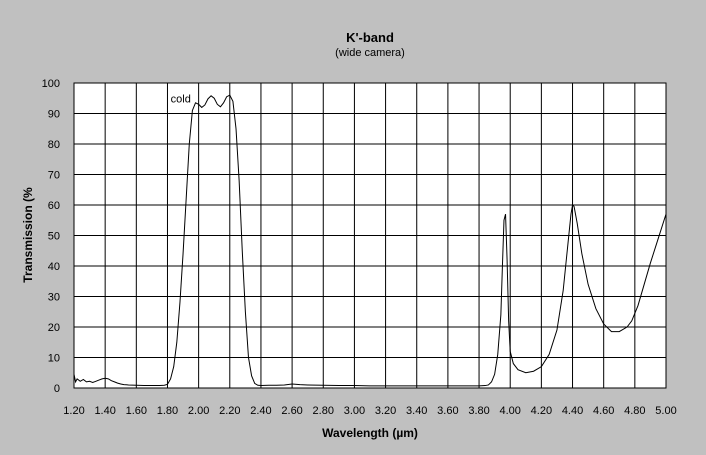 The image size is (706, 455). I want to click on chart-subtitle: (wide camera), so click(370, 53).